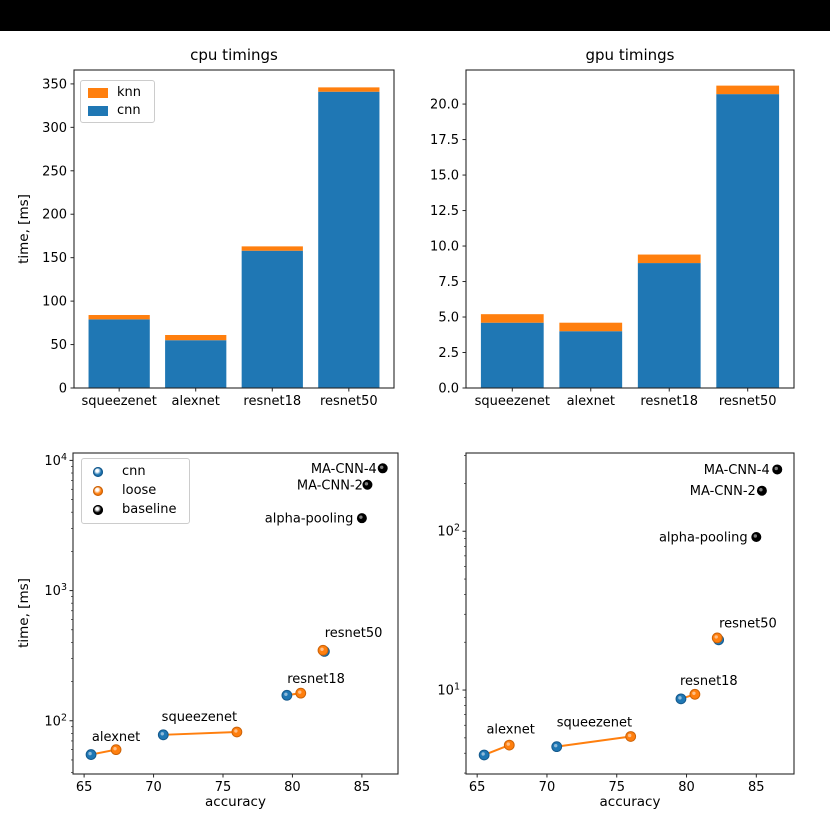 This screenshot has height=828, width=830. Describe the element at coordinates (54, 215) in the screenshot. I see `y-tick-label: 200` at that location.